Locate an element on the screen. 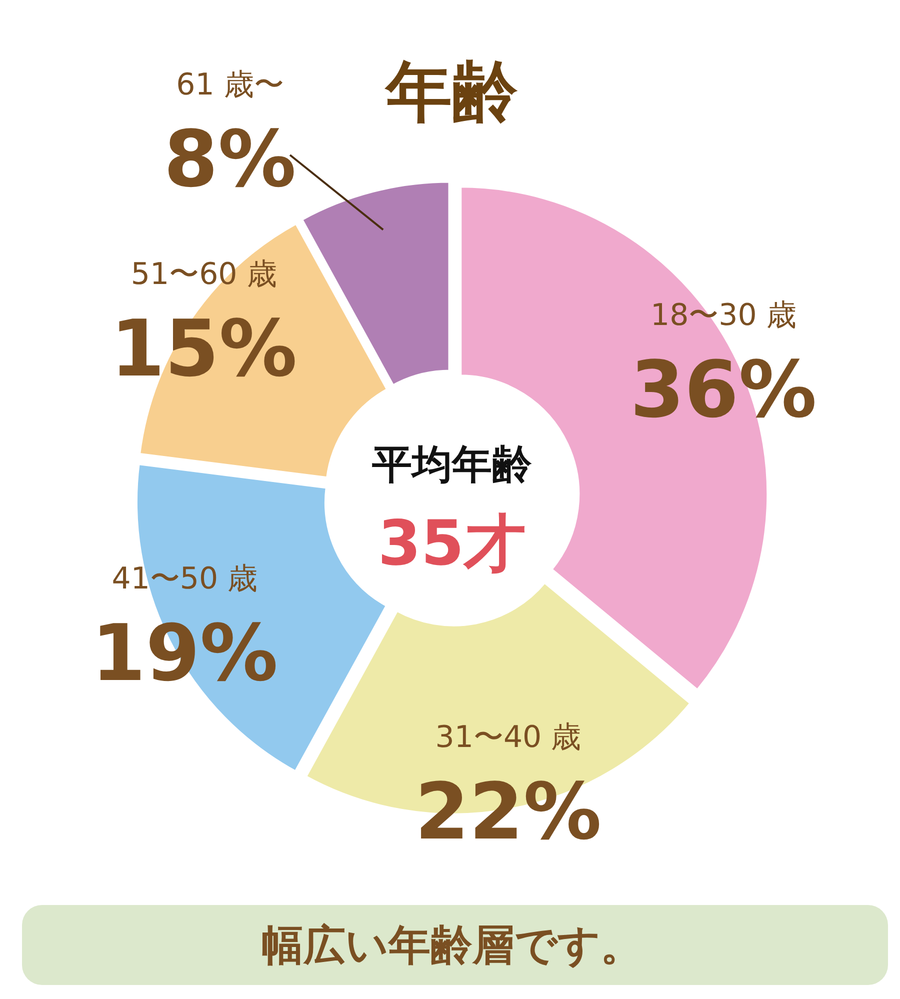  annotation: 幅広い年齢層です。 is located at coordinates (452, 945).